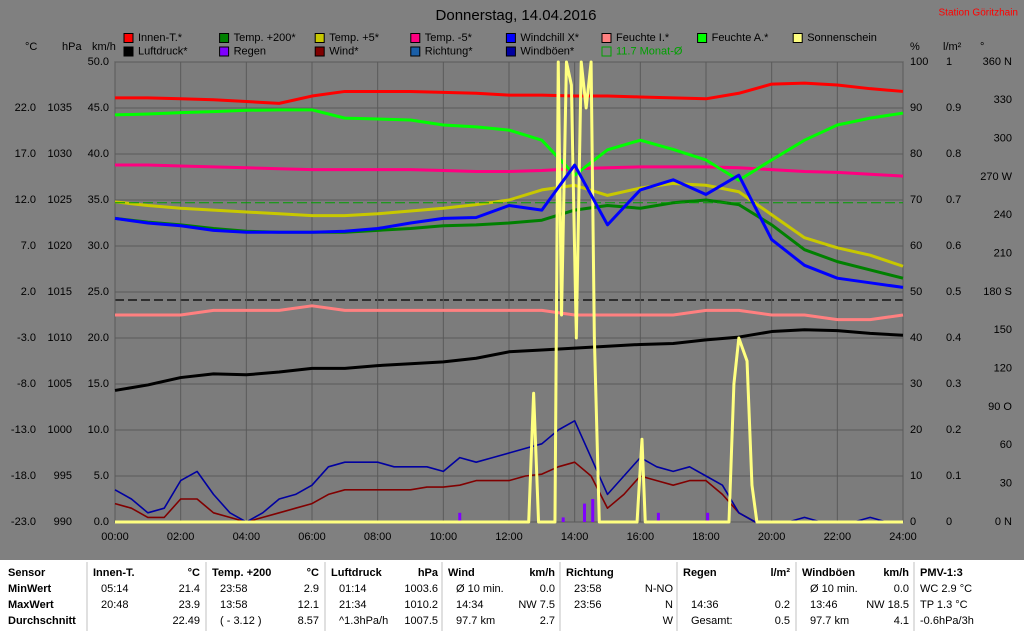 Image resolution: width=1024 pixels, height=631 pixels. I want to click on table-cell: 2.7, so click(547, 621).